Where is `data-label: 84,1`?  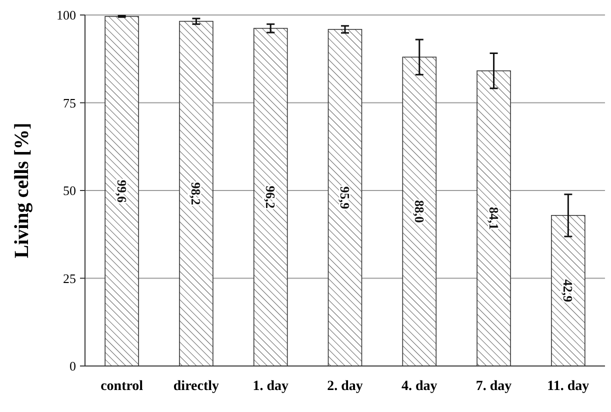
data-label: 84,1 is located at coordinates (494, 218).